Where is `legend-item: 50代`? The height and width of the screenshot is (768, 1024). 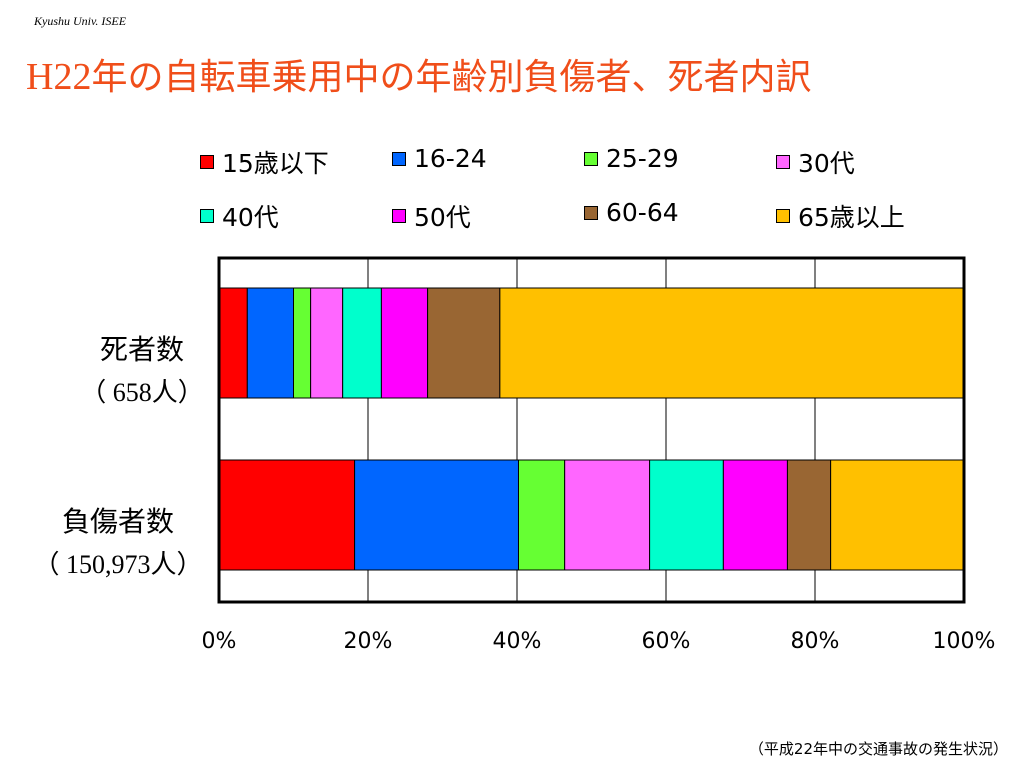
legend-item: 50代 is located at coordinates (431, 216).